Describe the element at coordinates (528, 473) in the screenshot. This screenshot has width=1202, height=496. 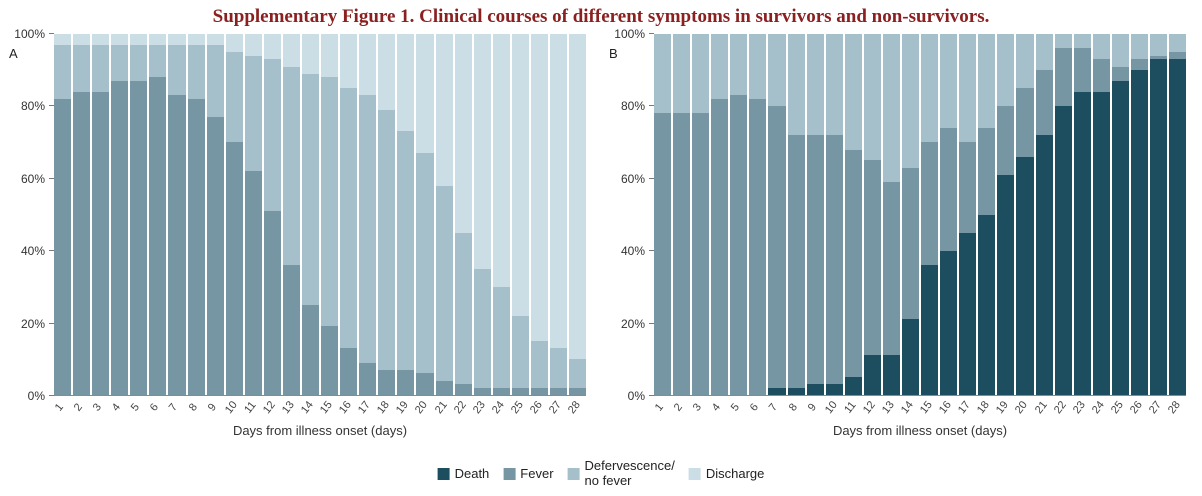
I see `legend-item-fever: Fever` at that location.